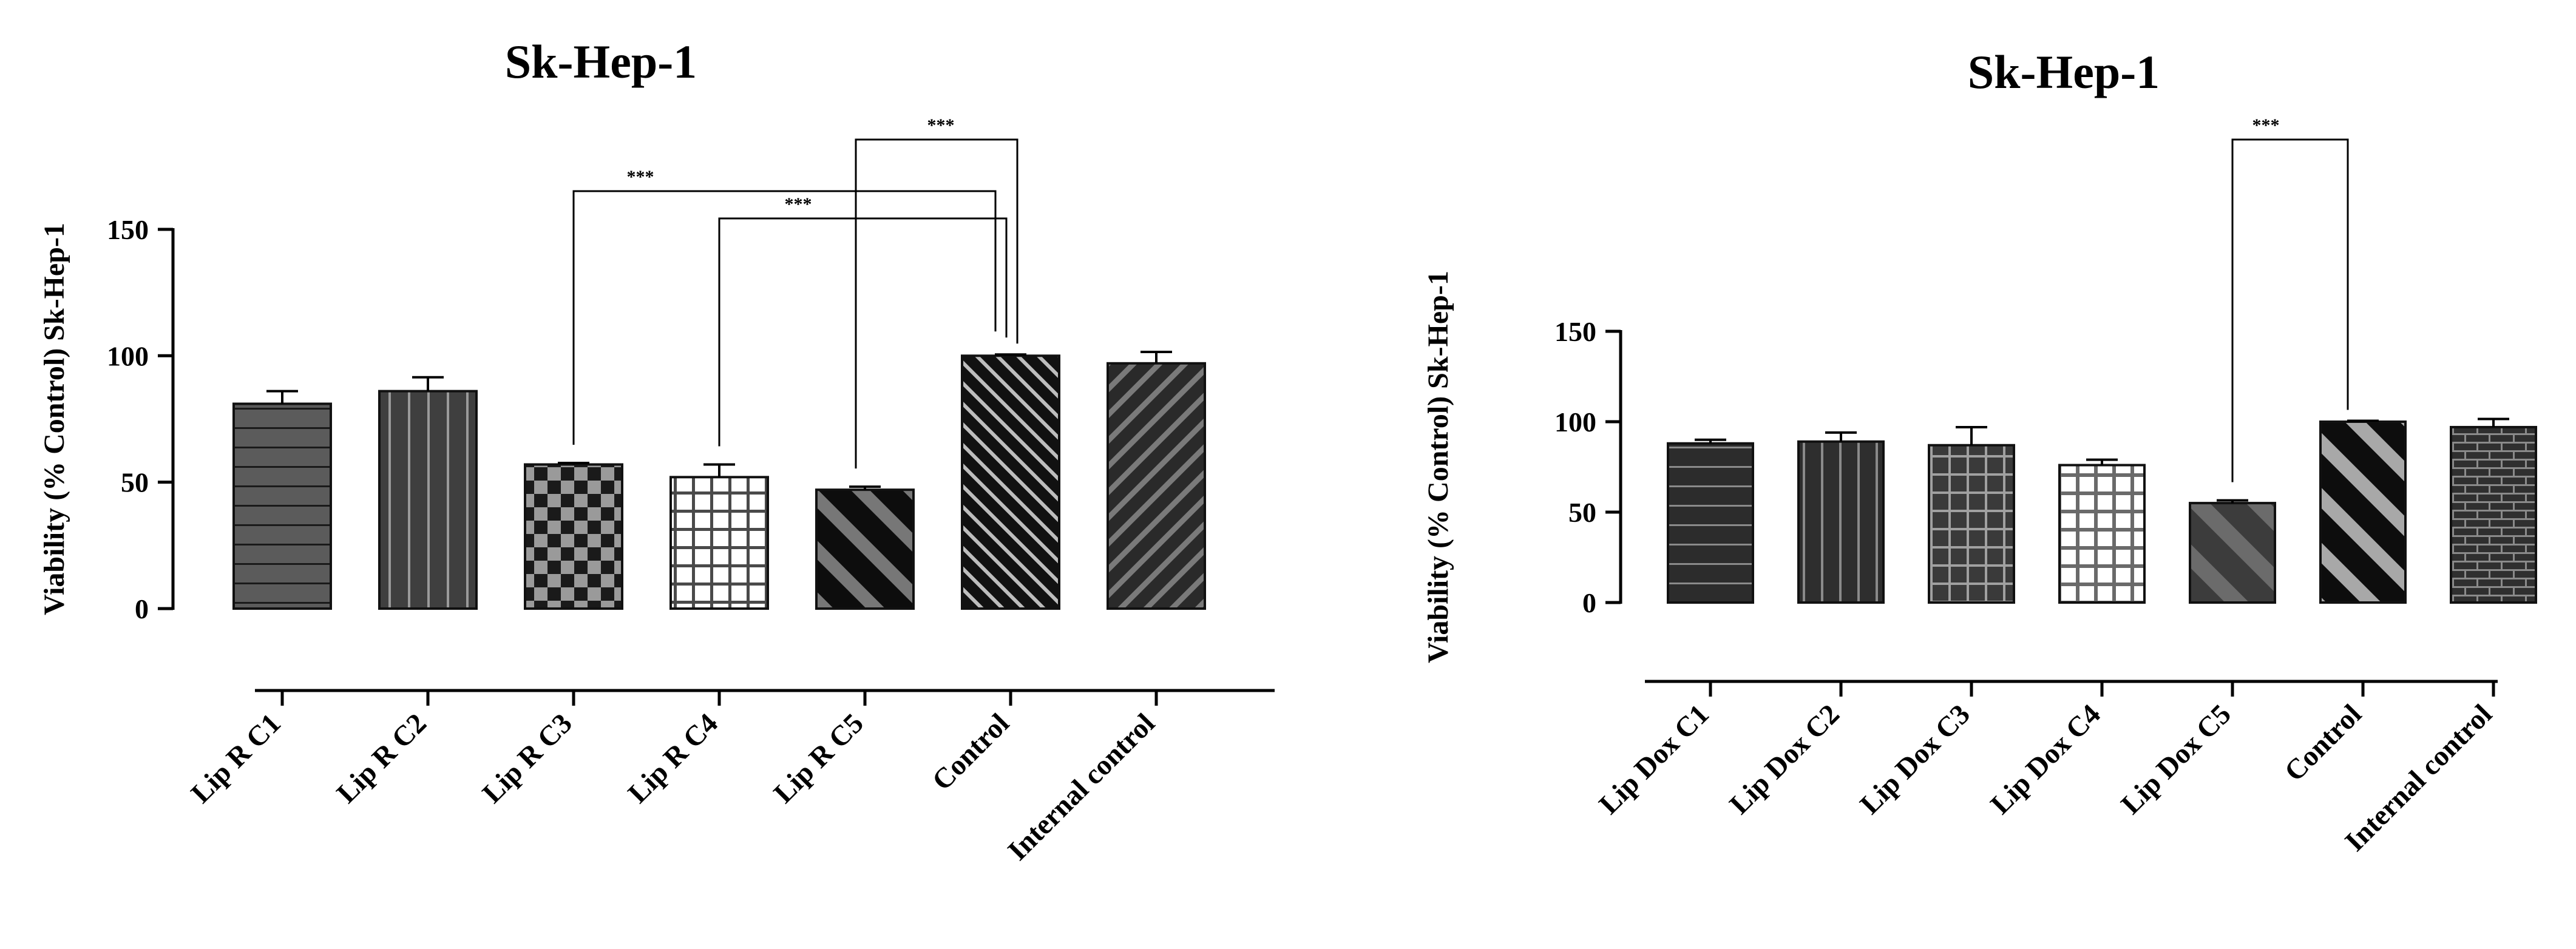 This screenshot has width=2576, height=949. Describe the element at coordinates (819, 758) in the screenshot. I see `x-tick-label: Lip R C5` at that location.